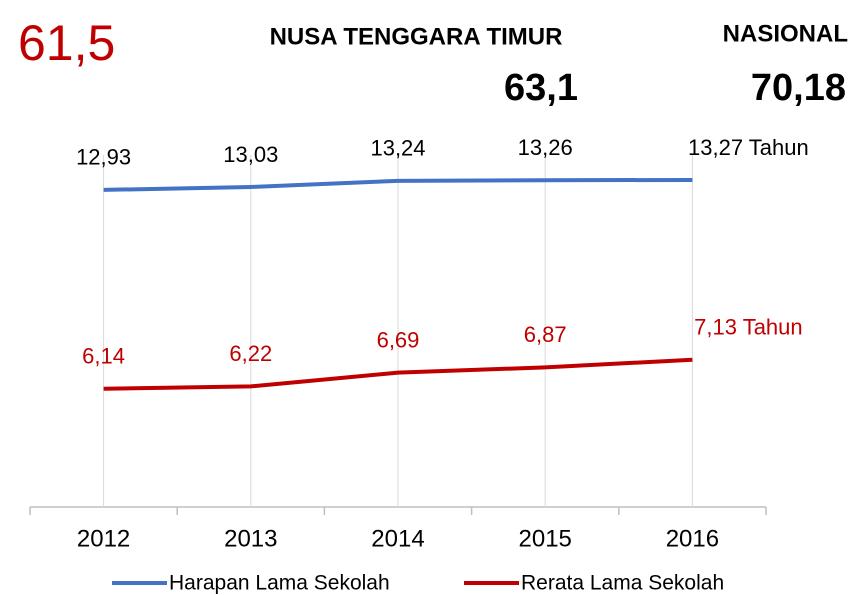  Describe the element at coordinates (748, 147) in the screenshot. I see `data-label: 13,27 Tahun` at that location.